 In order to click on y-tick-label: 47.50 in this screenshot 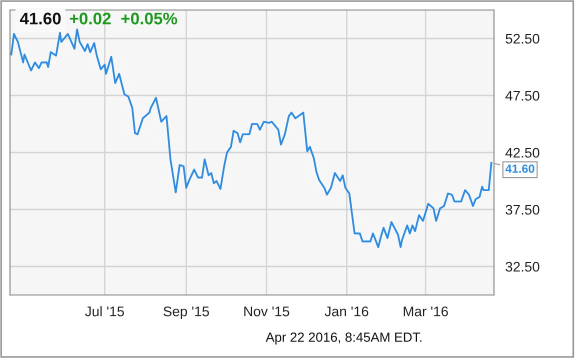, I will do `click(522, 95)`.